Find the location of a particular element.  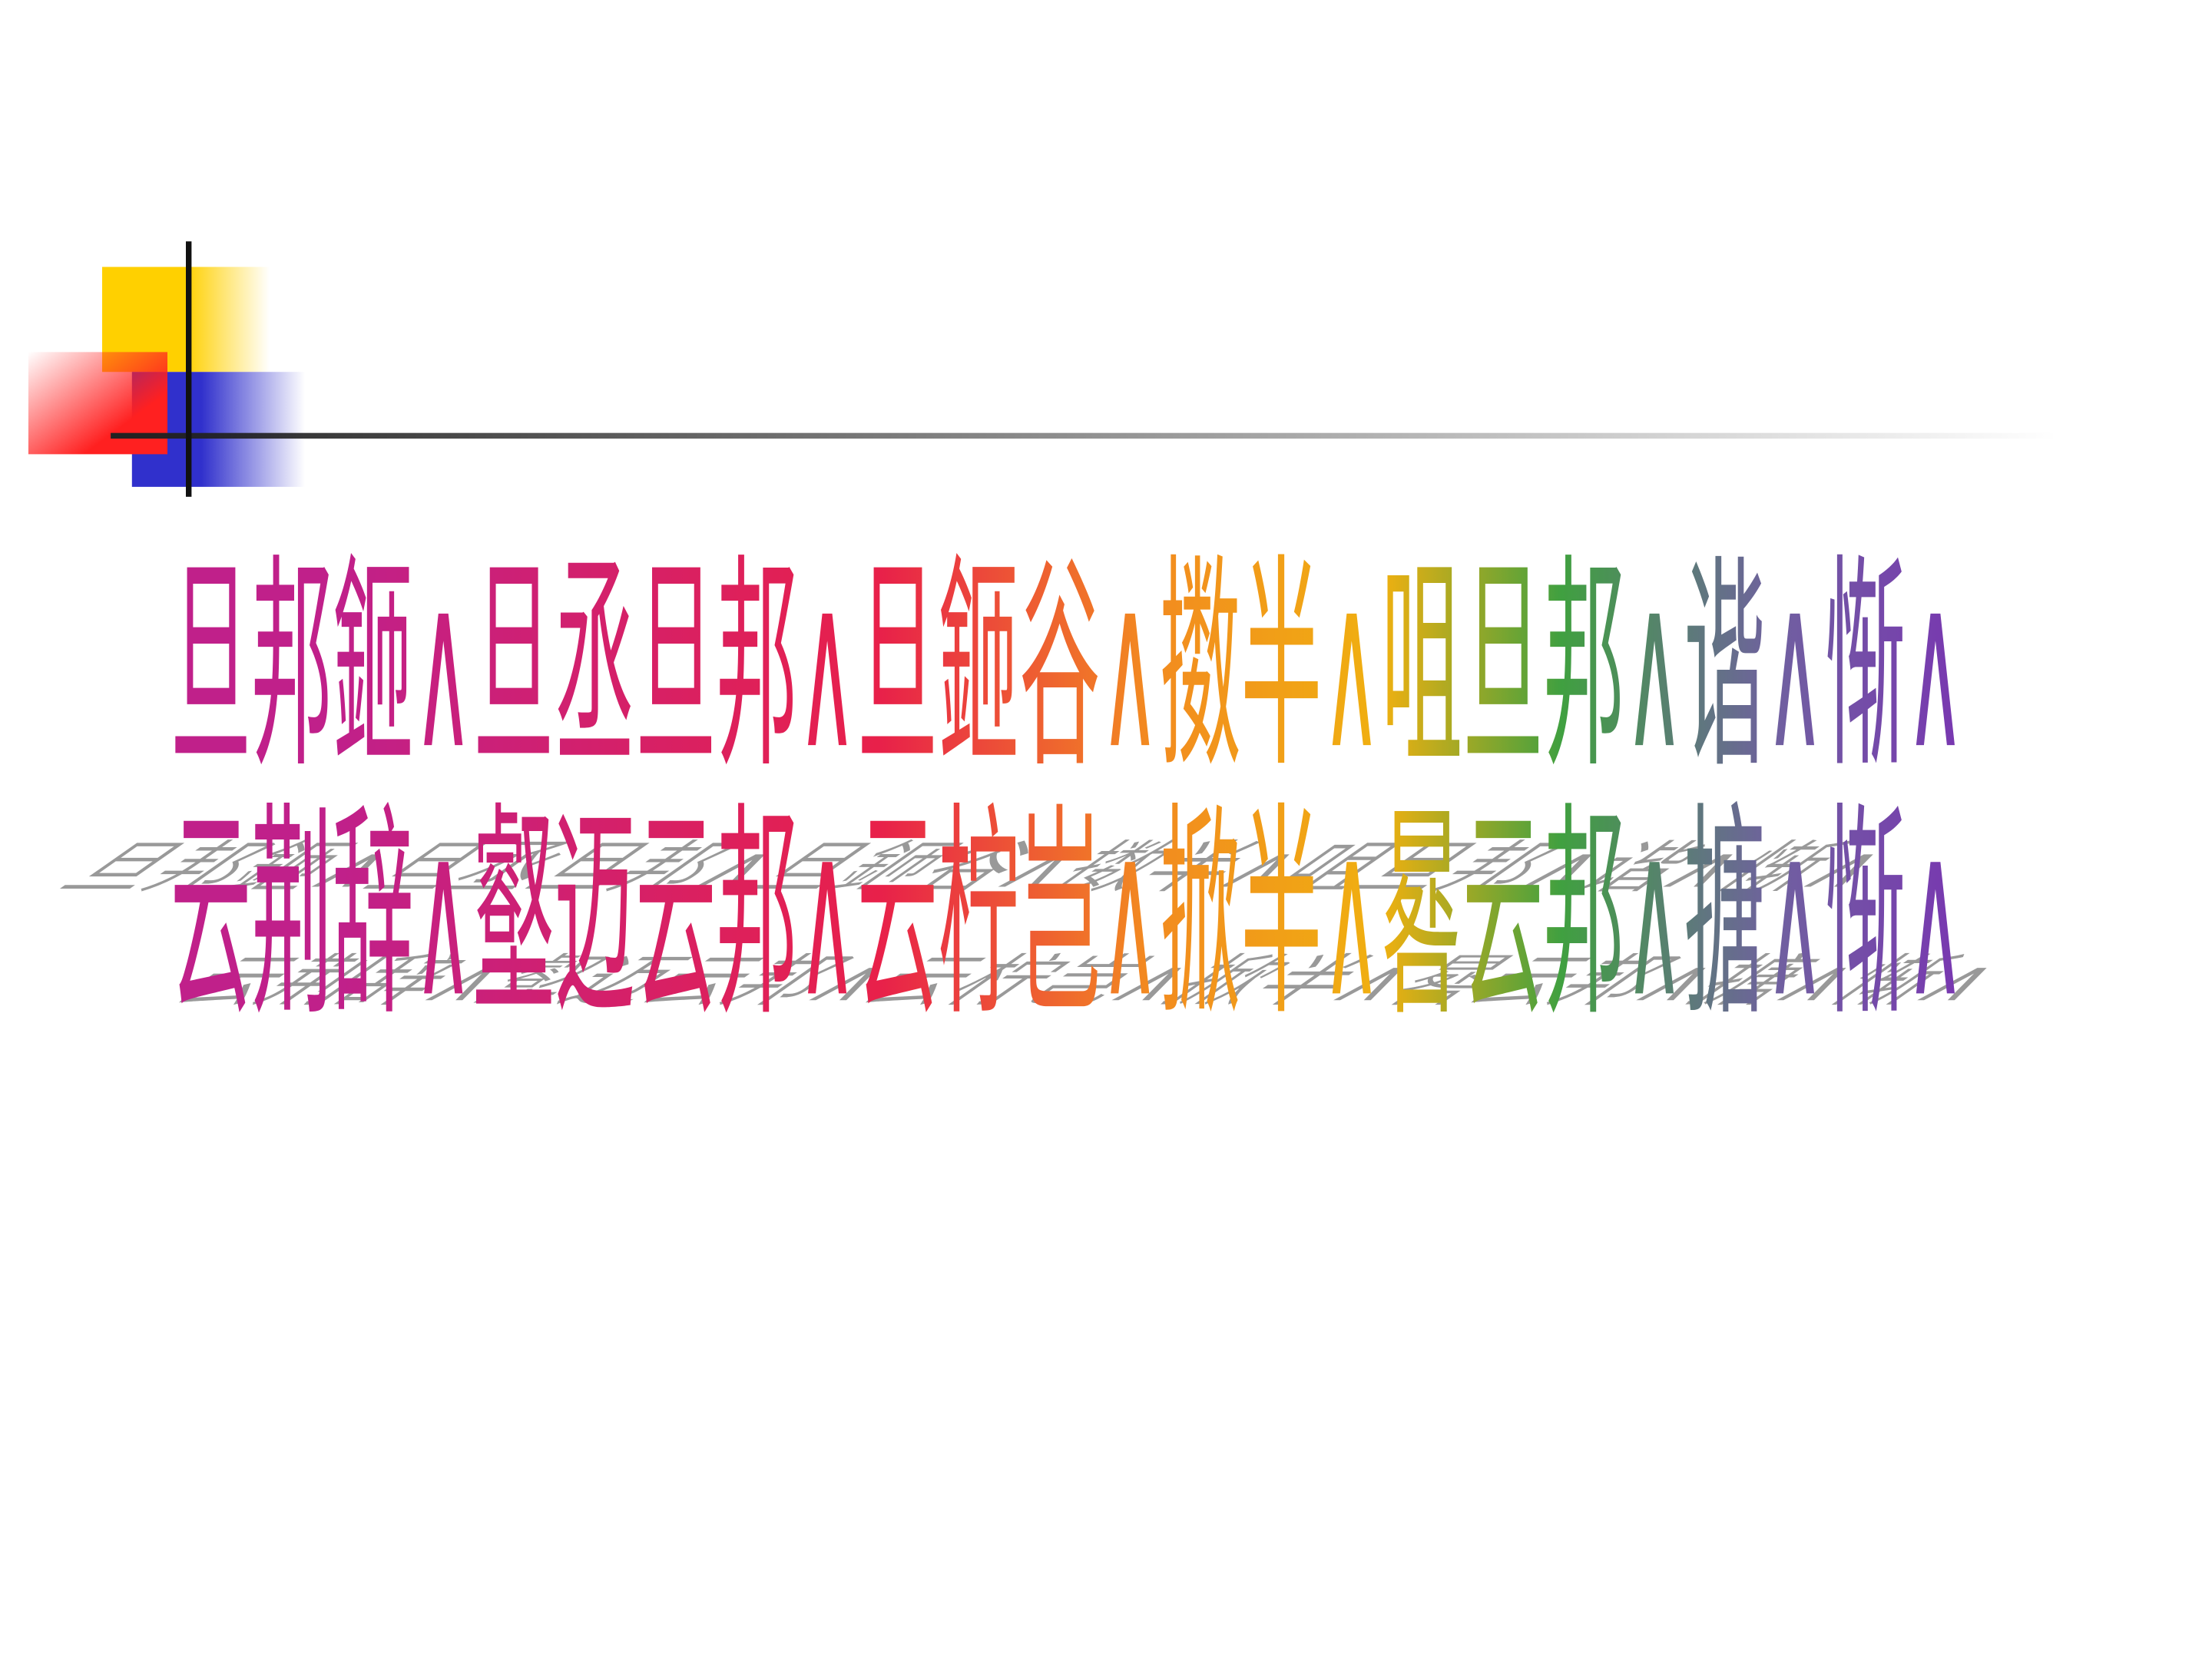

shadow-line: 云荆辞∧壑迈云邦∧云柠岂∧掀半∧晷云邦∧搪∧惭∧ is located at coordinates (1096, 981).